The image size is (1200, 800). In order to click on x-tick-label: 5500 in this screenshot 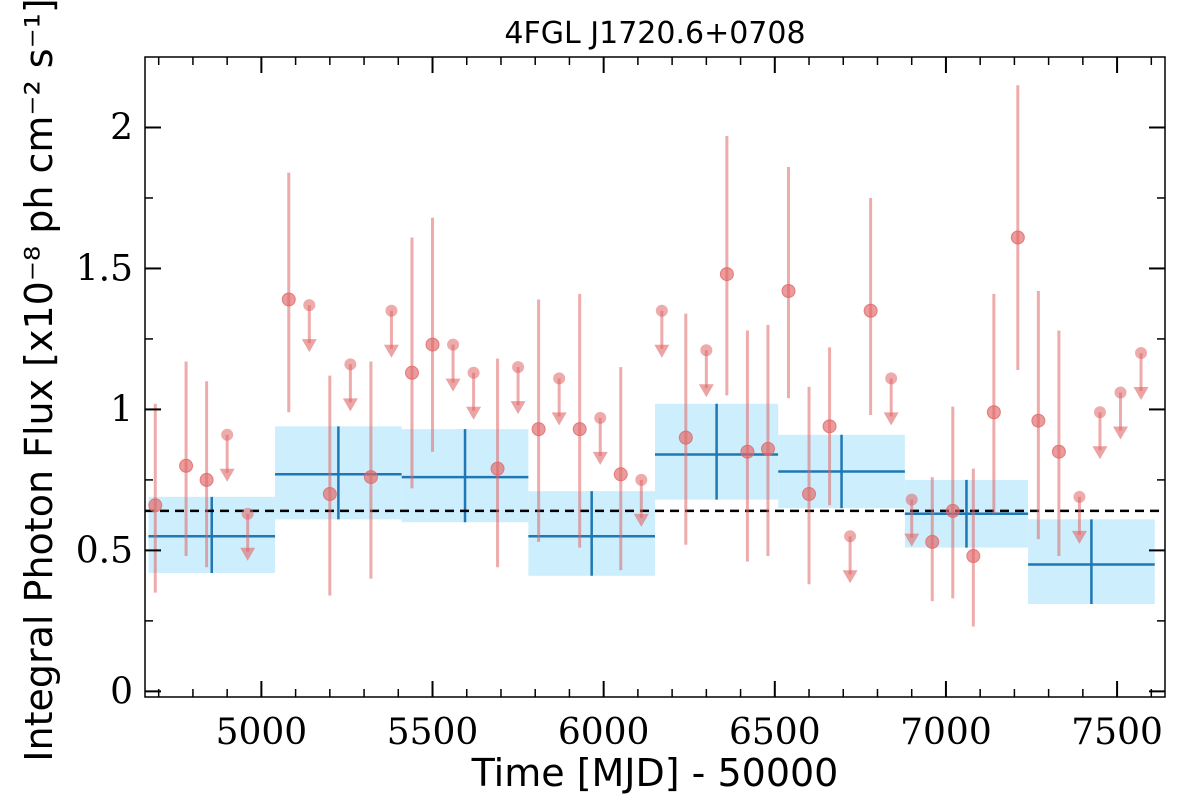, I will do `click(433, 732)`.